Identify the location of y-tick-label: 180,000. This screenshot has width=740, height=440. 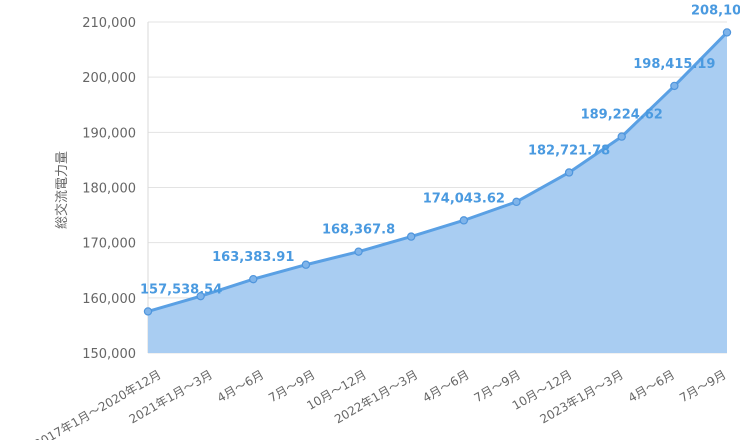
(109, 189).